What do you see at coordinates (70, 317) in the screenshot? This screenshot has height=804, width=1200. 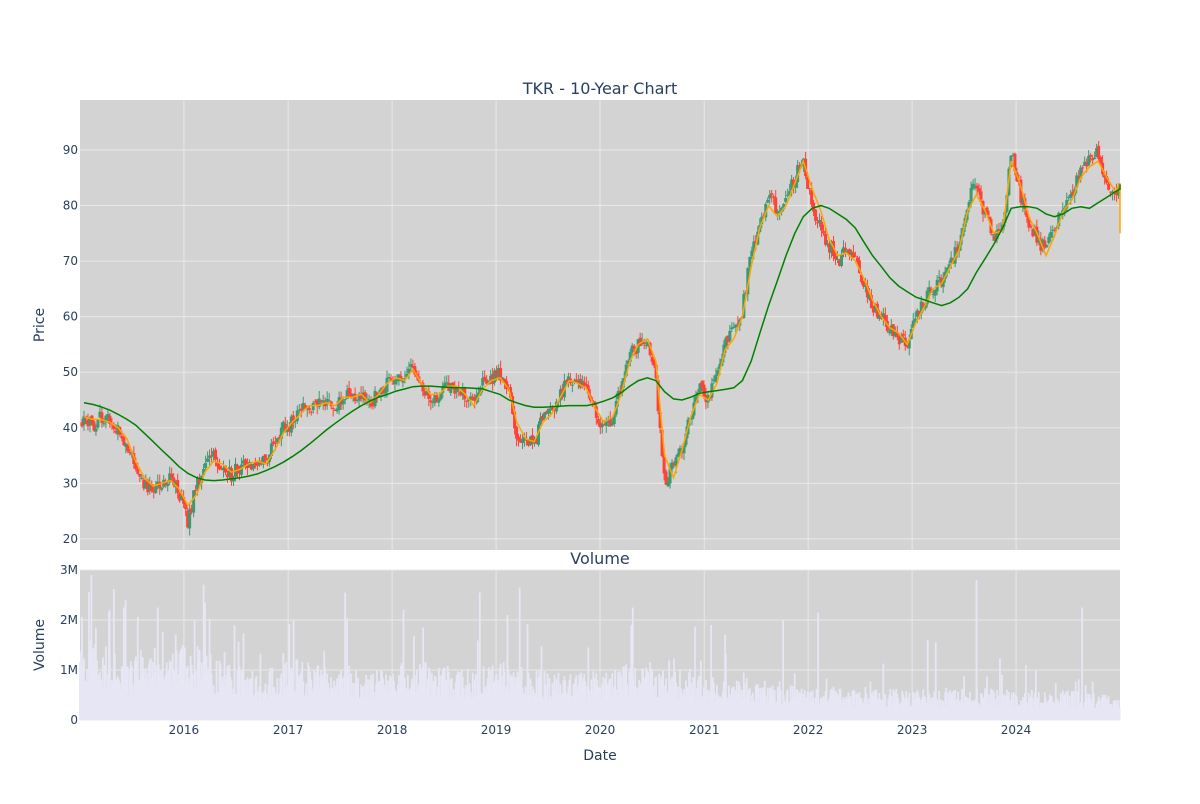 I see `price-y-tick-label: 60` at bounding box center [70, 317].